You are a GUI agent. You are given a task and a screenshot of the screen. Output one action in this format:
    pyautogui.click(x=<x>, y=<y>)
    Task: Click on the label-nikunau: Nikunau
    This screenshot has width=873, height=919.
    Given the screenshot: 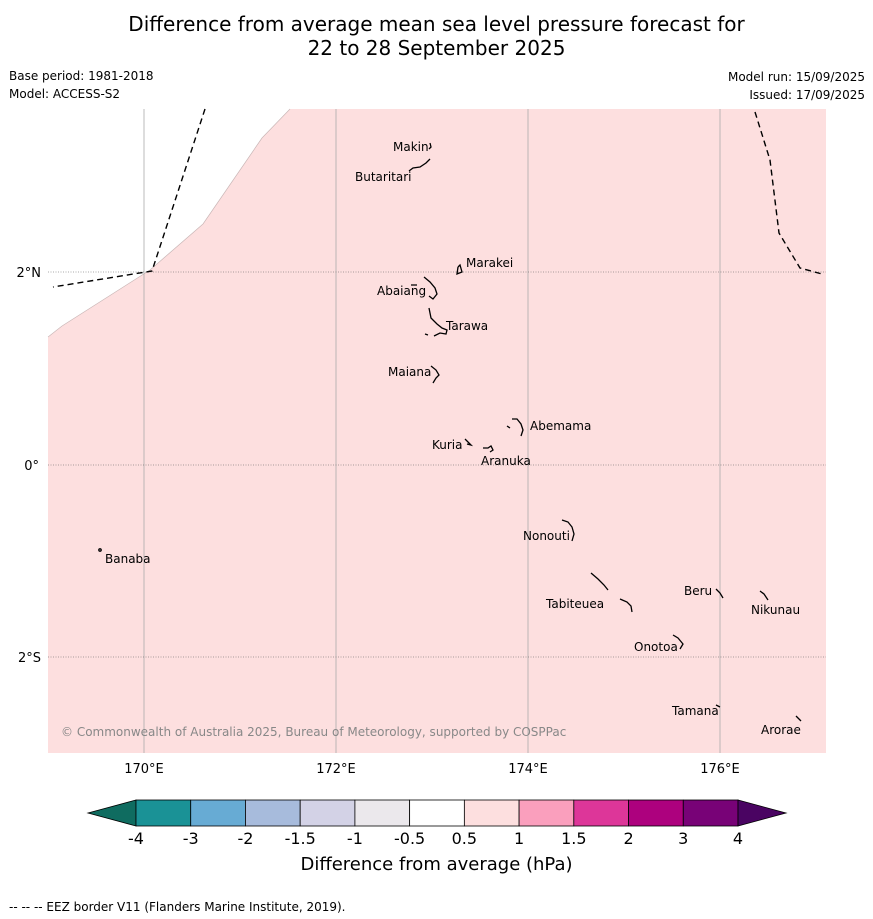 What is the action you would take?
    pyautogui.click(x=775, y=610)
    